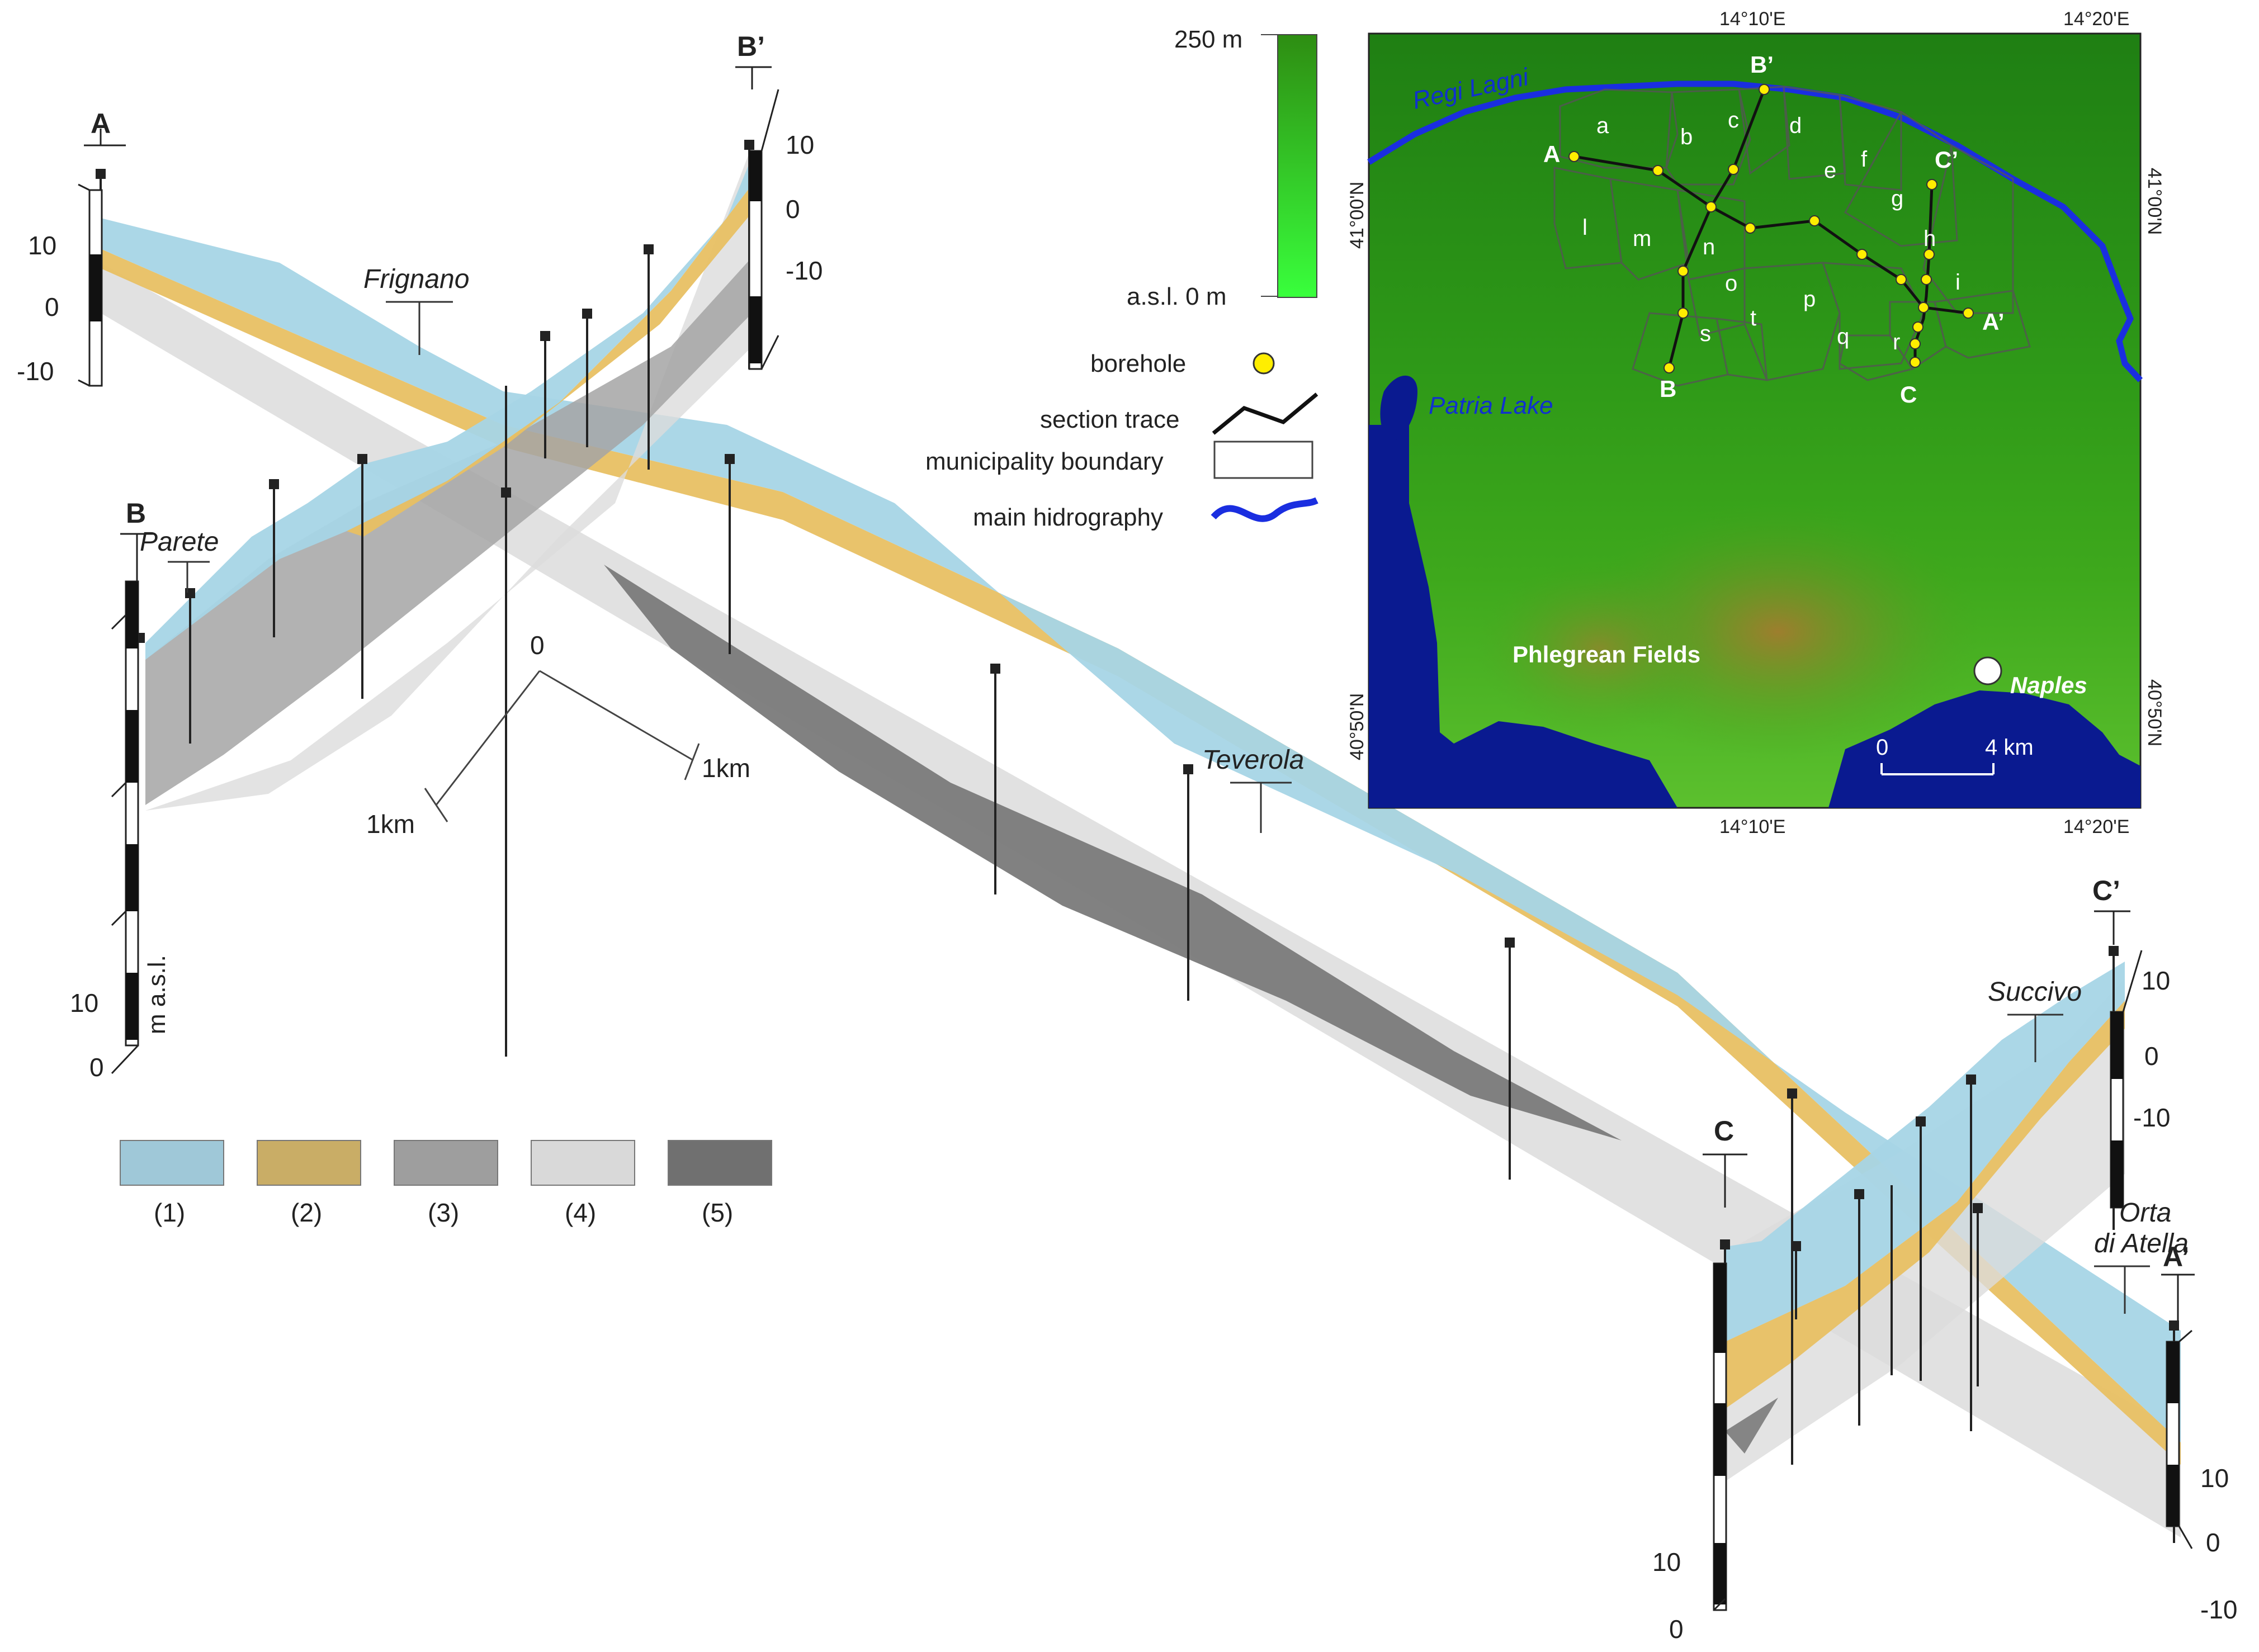 The height and width of the screenshot is (1652, 2259). Describe the element at coordinates (157, 994) in the screenshot. I see `ruler-b-unit: m a.s.l.` at that location.